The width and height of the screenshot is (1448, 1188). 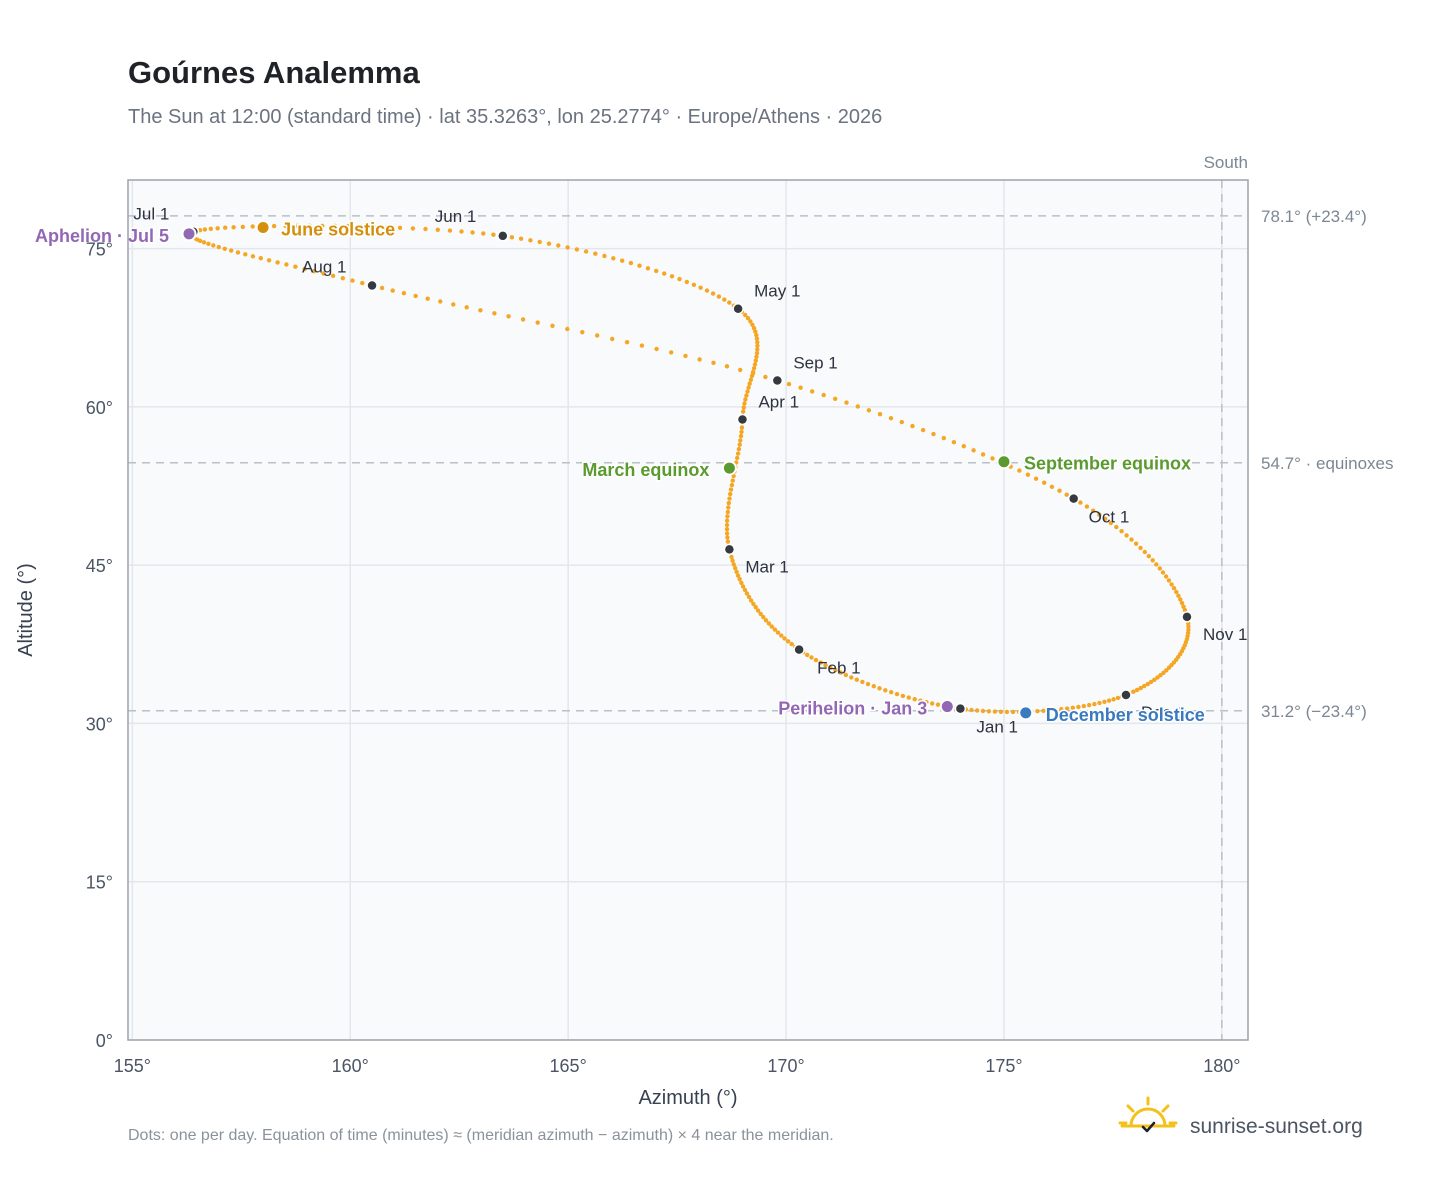 I want to click on chart-title: Goúrnes Analemma, so click(x=274, y=72).